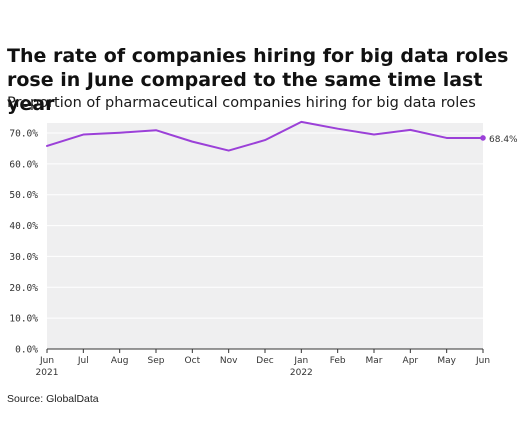 The image size is (530, 442). I want to click on x-tick-label: May, so click(446, 361).